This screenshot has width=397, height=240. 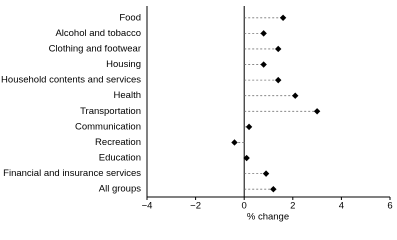 I want to click on x-tick-label: 2, so click(x=292, y=206).